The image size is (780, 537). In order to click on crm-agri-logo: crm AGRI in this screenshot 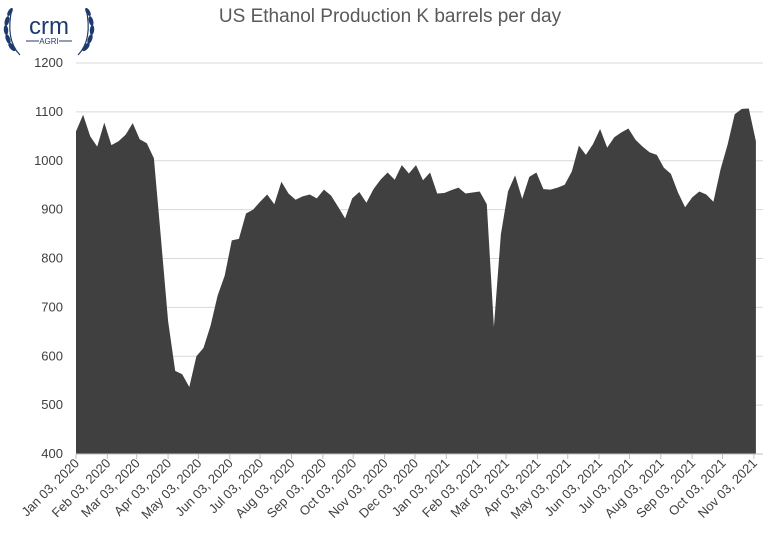, I will do `click(49, 31)`.